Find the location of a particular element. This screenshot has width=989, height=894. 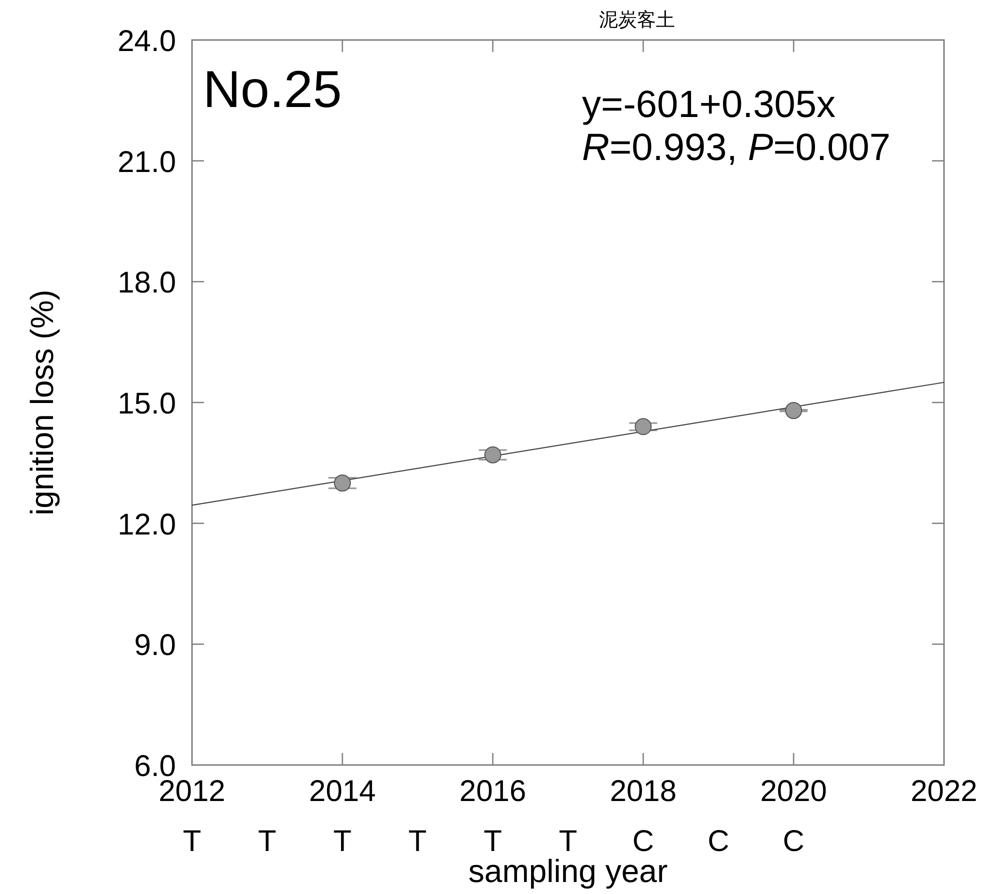

y-axis-title: ignition loss (%) is located at coordinates (42, 403).